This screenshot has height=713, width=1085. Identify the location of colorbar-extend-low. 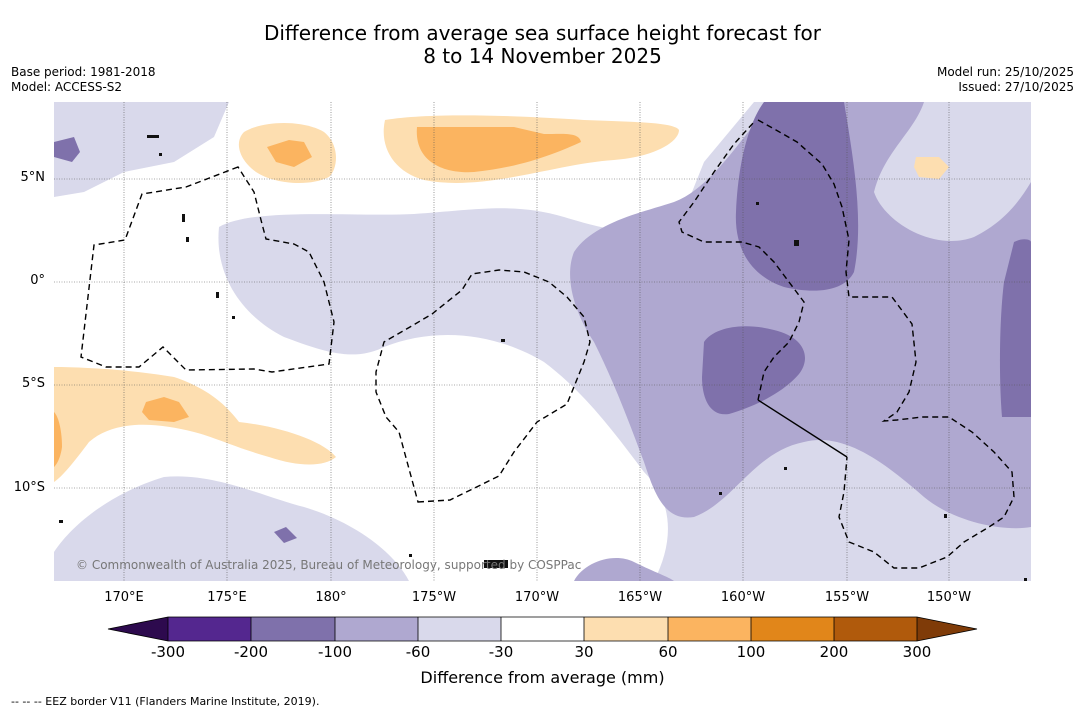
(138, 629).